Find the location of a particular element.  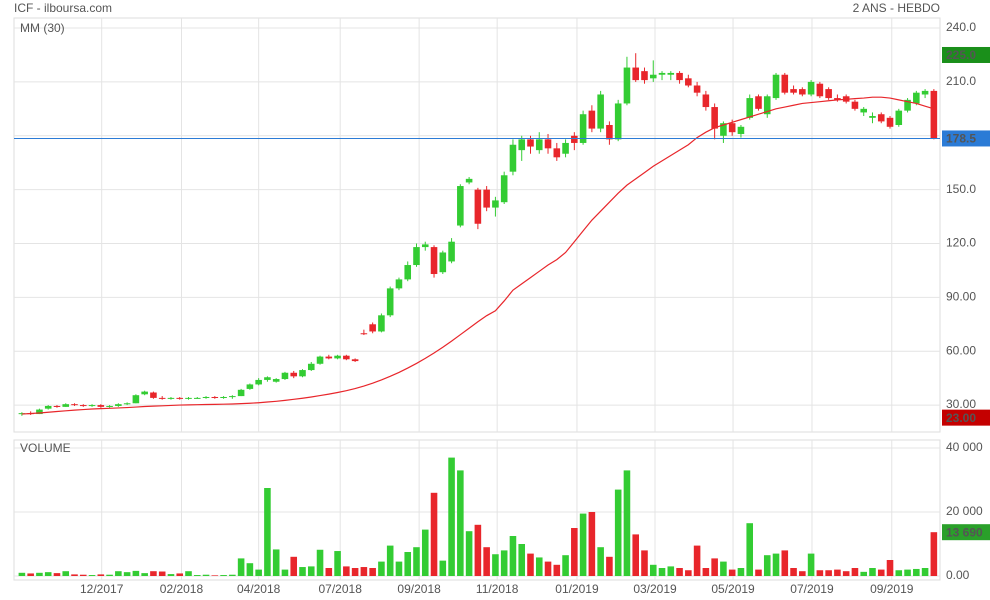

y-tick-label: 0.00 is located at coordinates (958, 575).